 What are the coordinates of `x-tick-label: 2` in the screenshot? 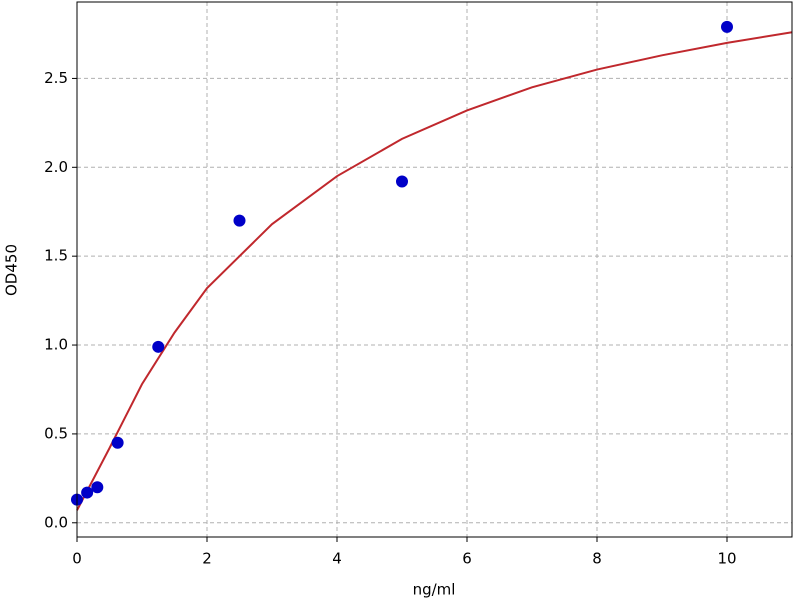 It's located at (207, 559).